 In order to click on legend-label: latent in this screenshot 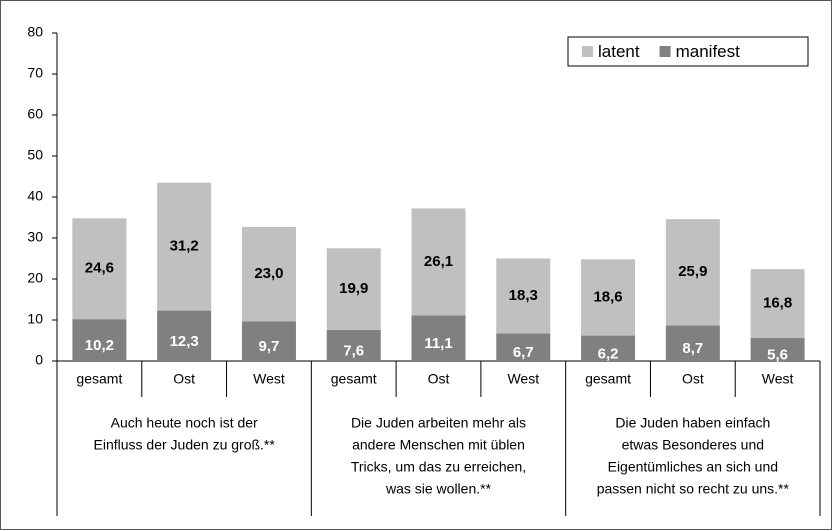, I will do `click(619, 51)`.